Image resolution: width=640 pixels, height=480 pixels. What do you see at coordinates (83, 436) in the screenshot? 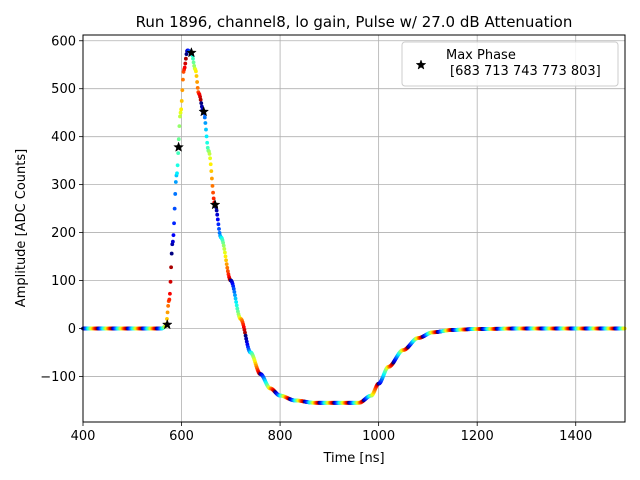
I see `x-tick-label: 400` at bounding box center [83, 436].